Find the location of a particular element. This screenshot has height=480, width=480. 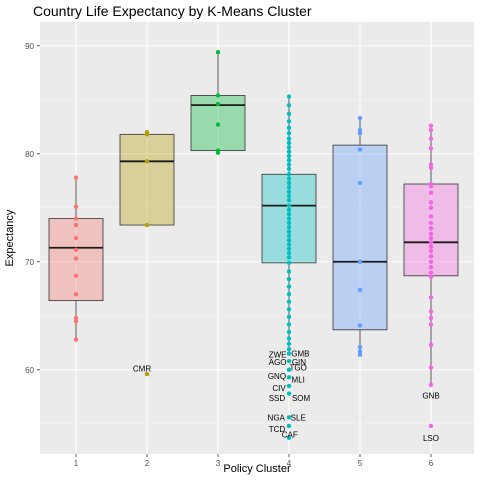

y-tick-label: 80 is located at coordinates (29, 154).